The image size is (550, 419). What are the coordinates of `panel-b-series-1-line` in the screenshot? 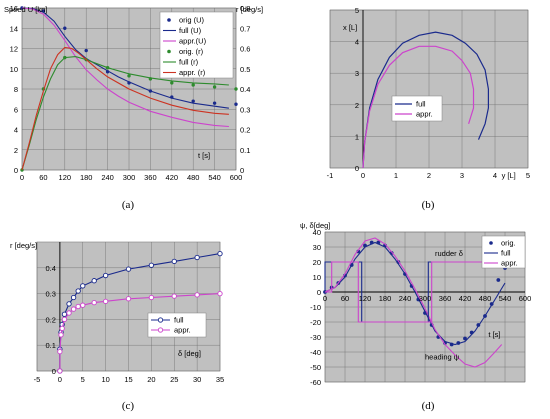 It's located at (418, 107).